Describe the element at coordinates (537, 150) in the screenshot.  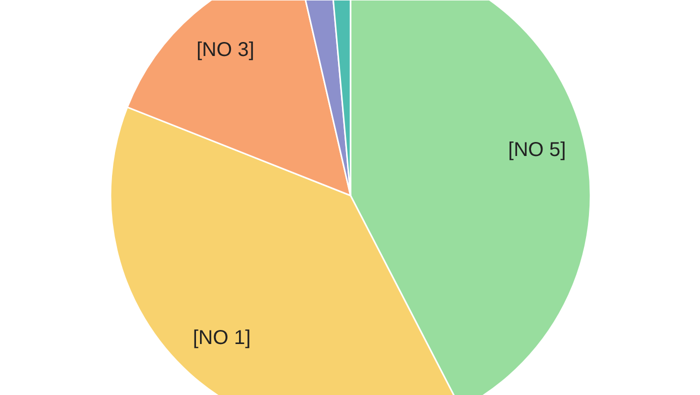
I see `slice-label: [NO 5]` at that location.